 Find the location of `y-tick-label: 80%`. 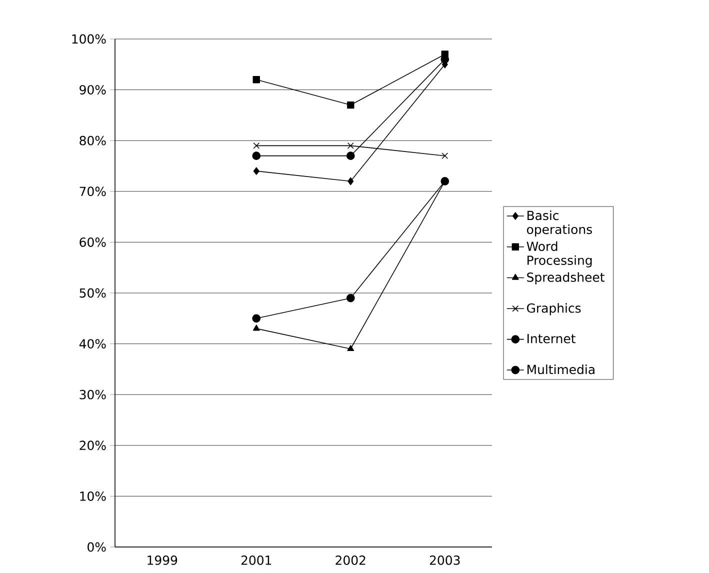

y-tick-label: 80% is located at coordinates (93, 141).